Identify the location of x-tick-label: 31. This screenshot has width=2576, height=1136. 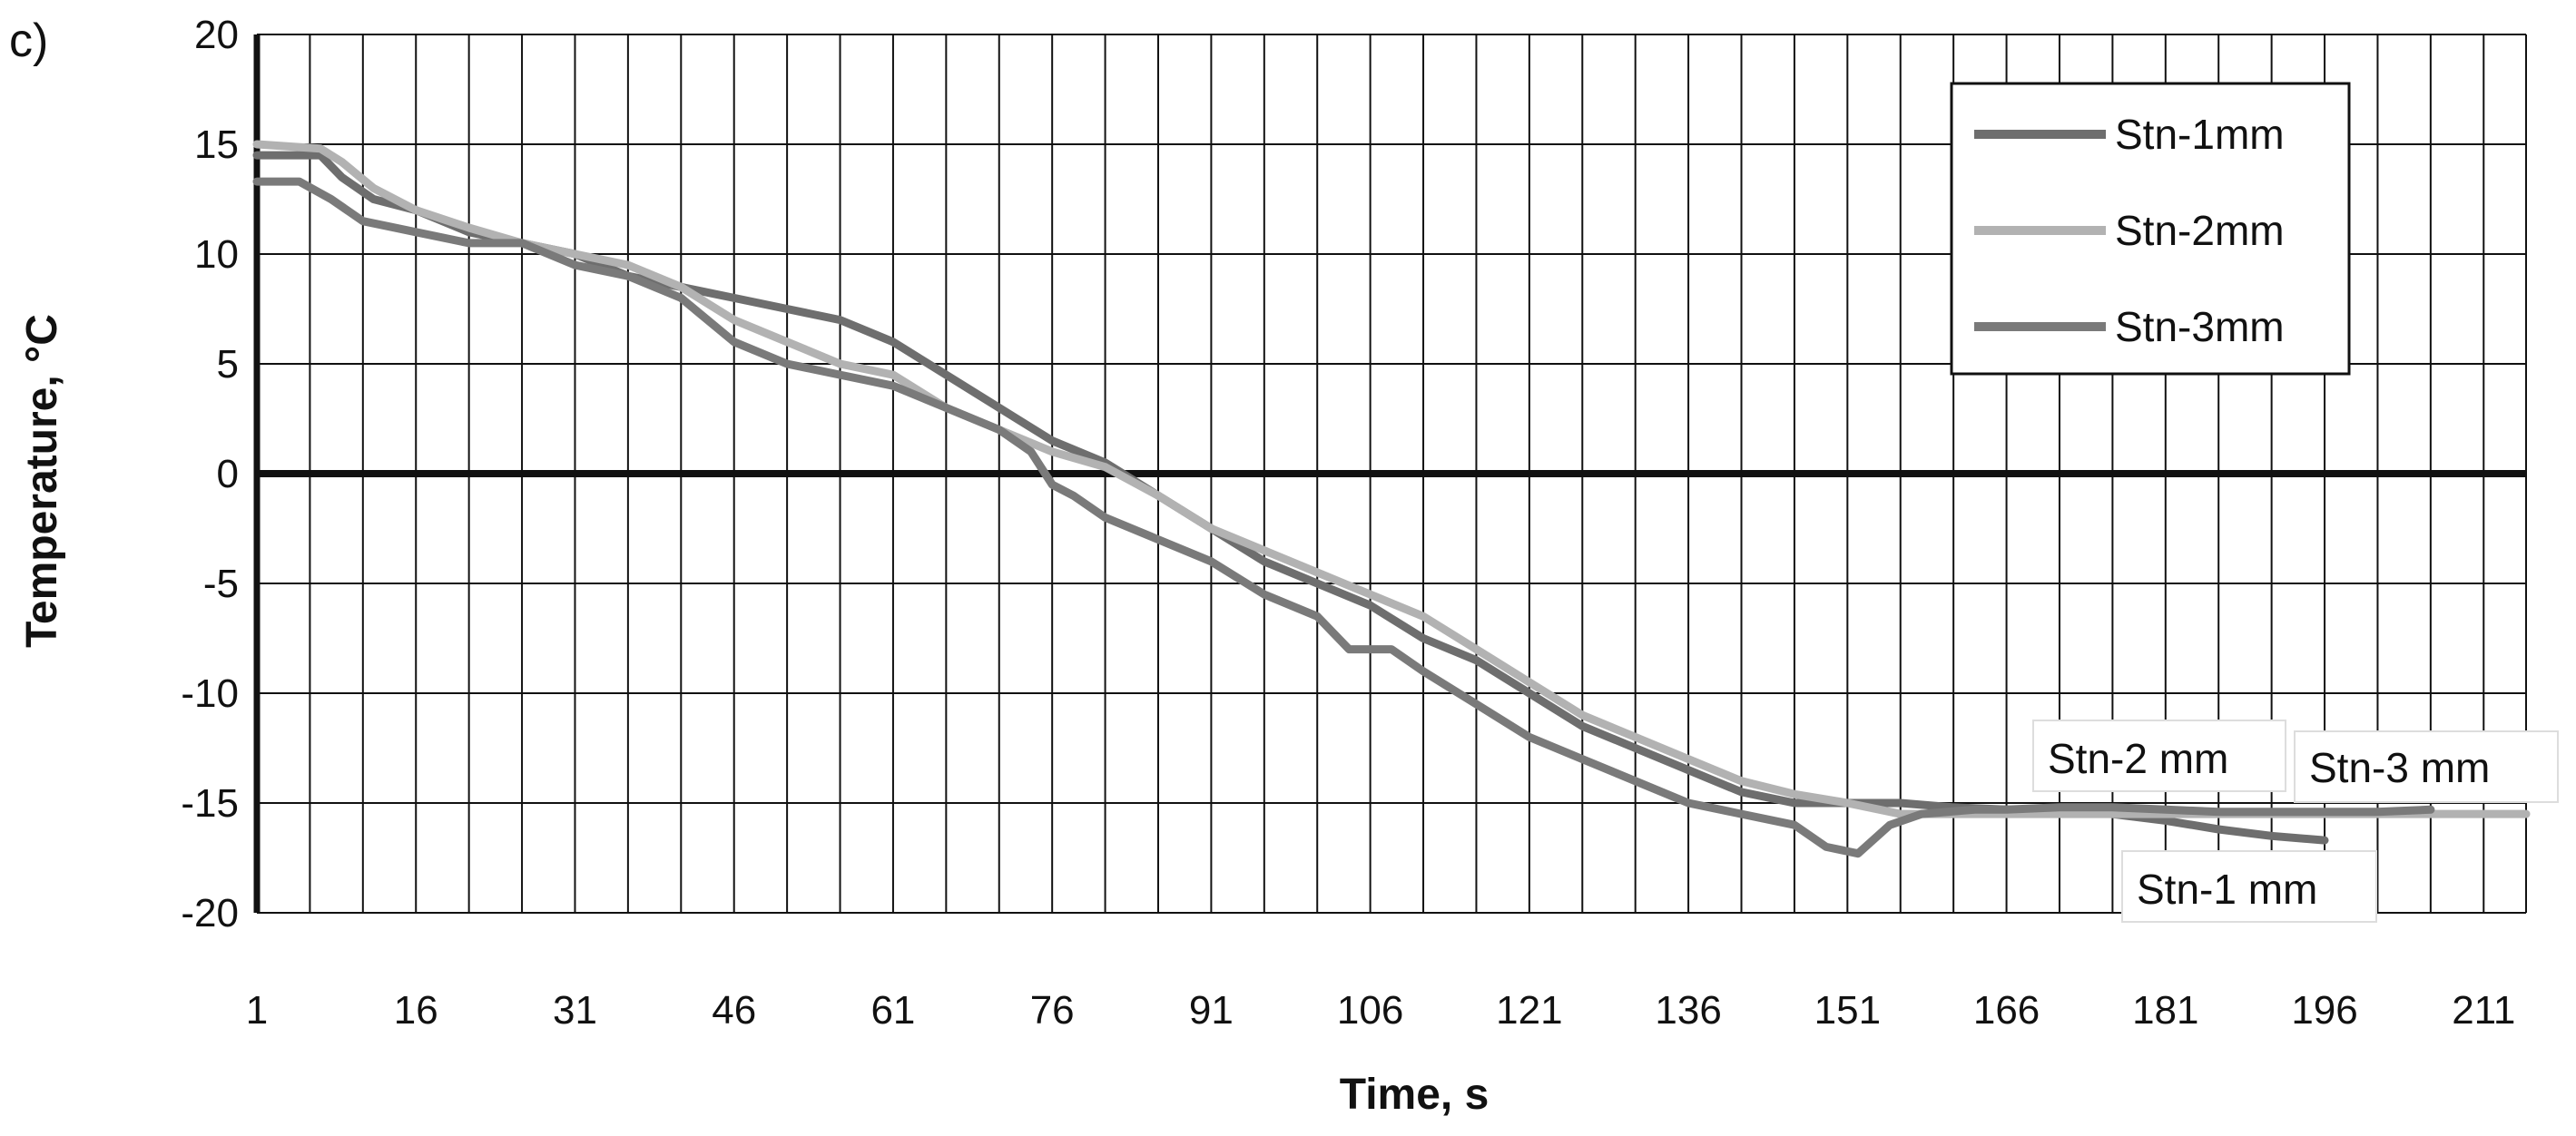
(575, 1011).